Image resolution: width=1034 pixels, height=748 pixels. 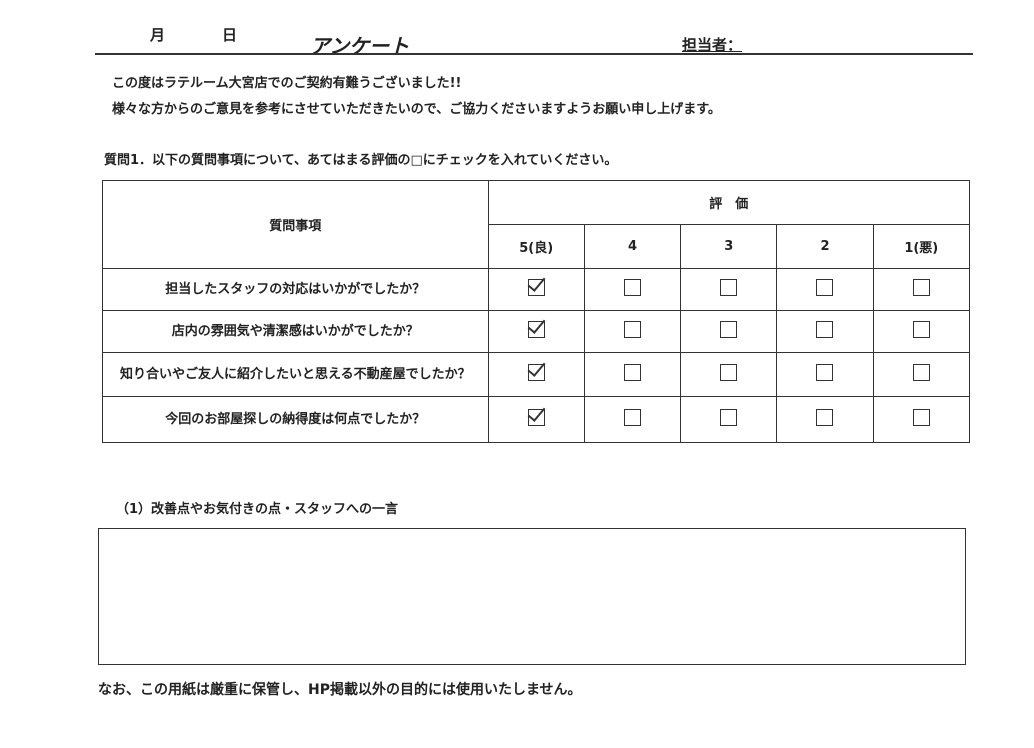 I want to click on comment-label: （1）改善点やお気付きの点・スタッフへの一言, so click(x=257, y=509).